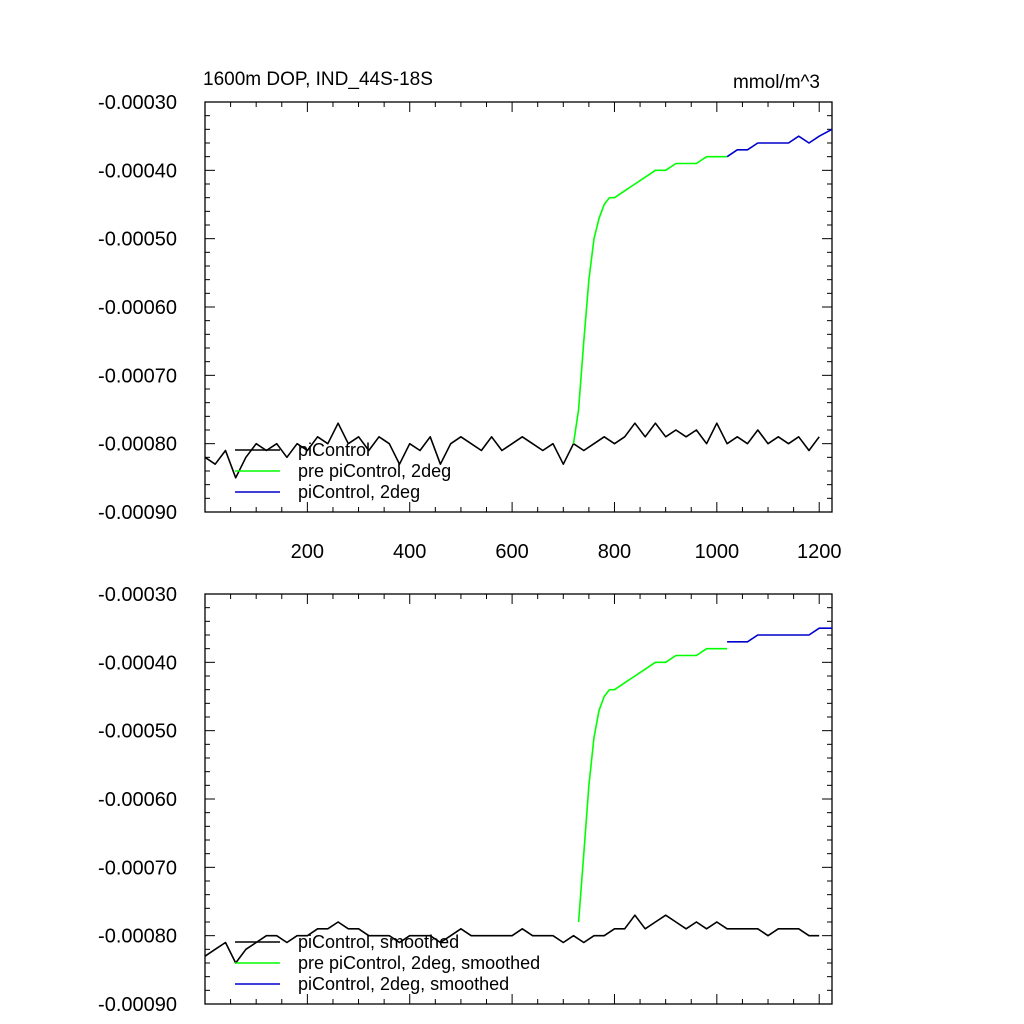 The height and width of the screenshot is (1024, 1024). I want to click on legend-entry: pre piControl, 2deg, so click(374, 471).